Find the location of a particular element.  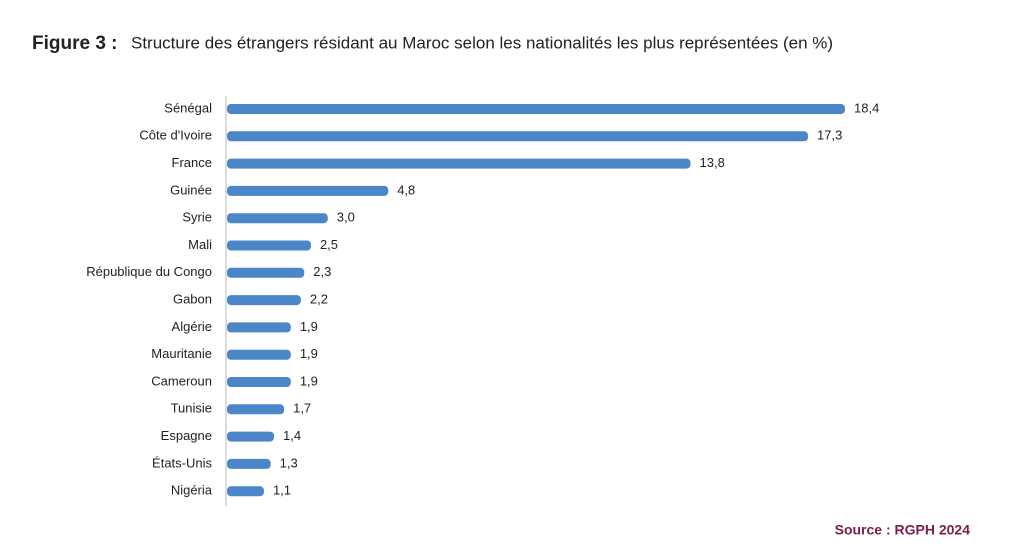

category-label: France is located at coordinates (192, 162).